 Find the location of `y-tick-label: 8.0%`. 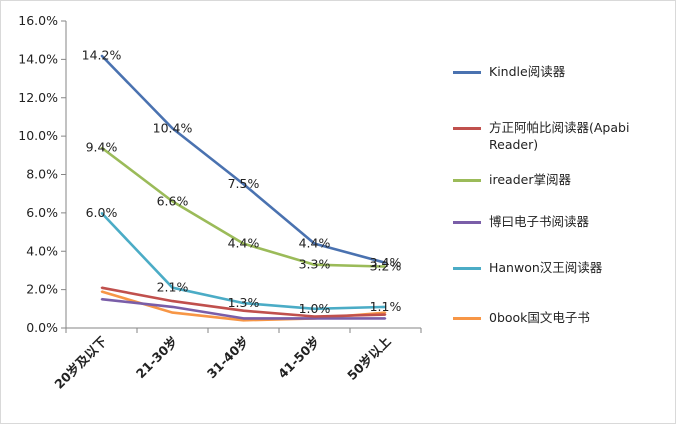

y-tick-label: 8.0% is located at coordinates (42, 174).